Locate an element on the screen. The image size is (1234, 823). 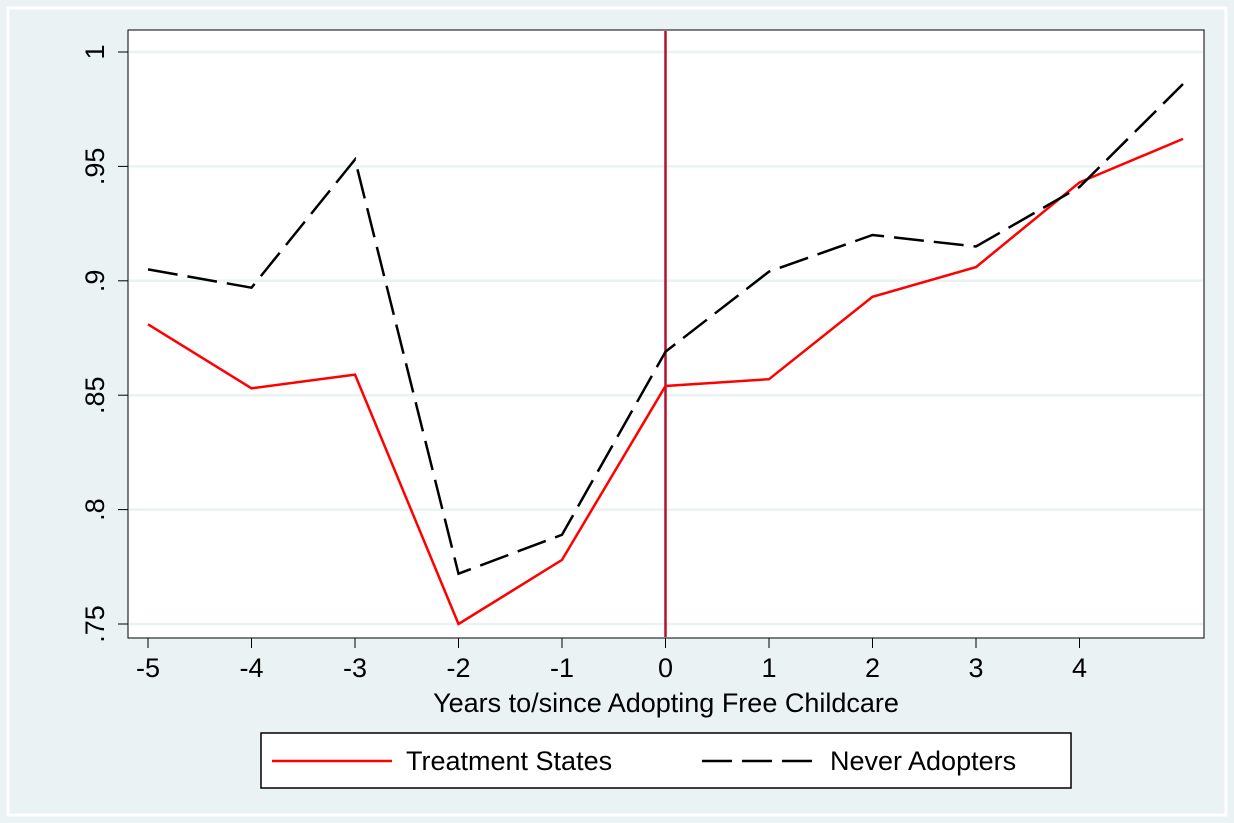
legend-box is located at coordinates (666, 760).